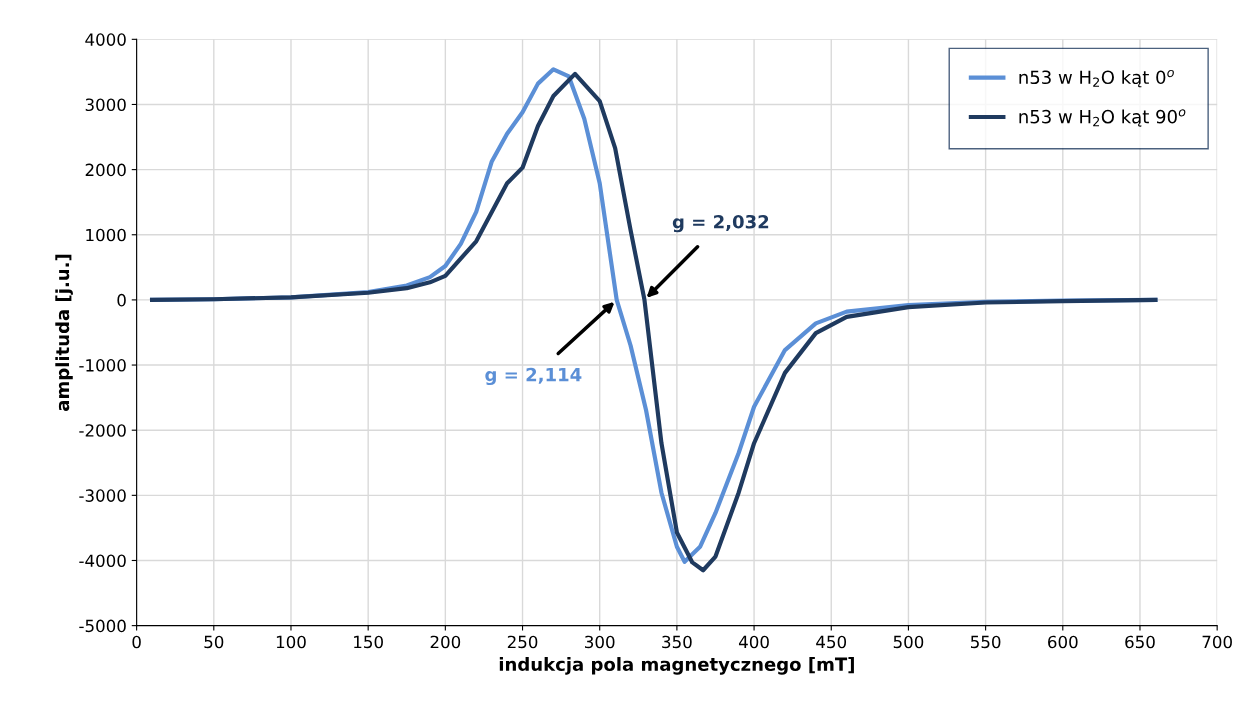 The width and height of the screenshot is (1242, 715). What do you see at coordinates (368, 642) in the screenshot?
I see `x-tick-label: 150` at bounding box center [368, 642].